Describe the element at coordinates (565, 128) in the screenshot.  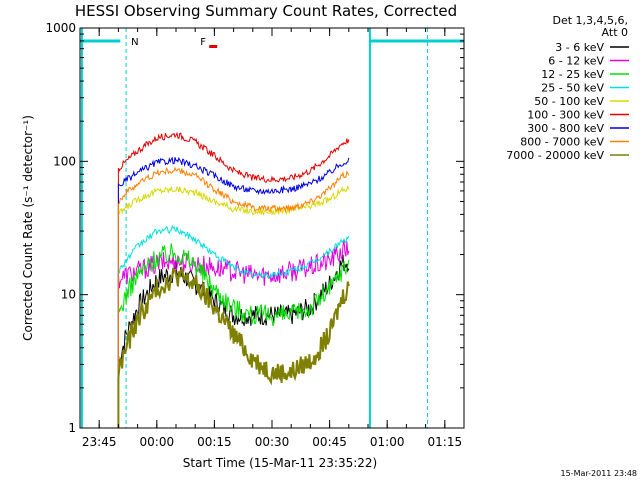
I see `legend-label: 300 - 800 keV` at that location.